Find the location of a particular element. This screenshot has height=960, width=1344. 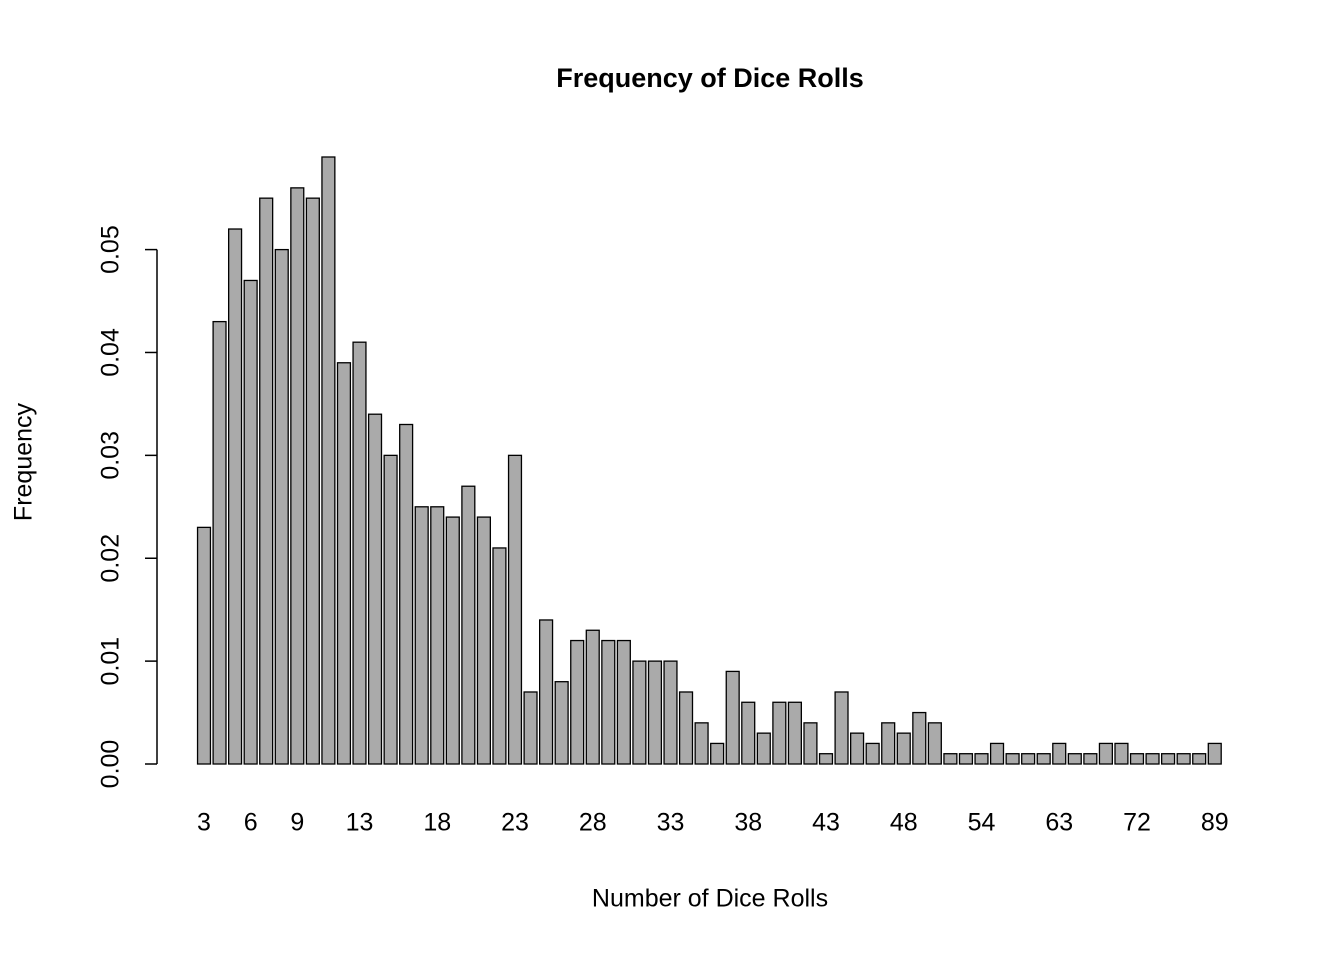

y-tick-label: 0.01 is located at coordinates (111, 661).